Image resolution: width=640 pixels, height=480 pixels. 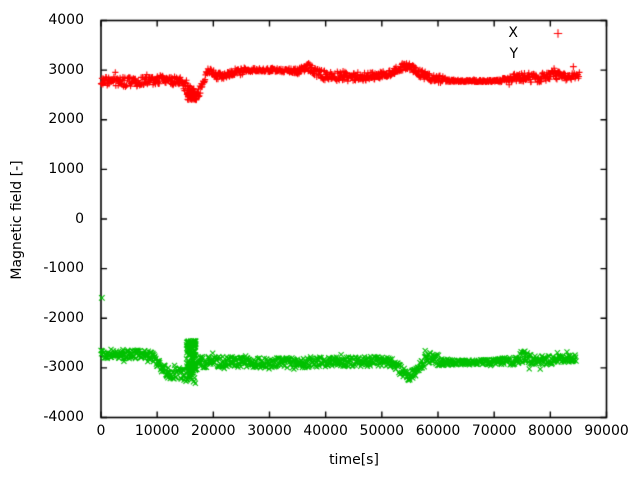 What do you see at coordinates (513, 33) in the screenshot?
I see `legend-label-series-x: X` at bounding box center [513, 33].